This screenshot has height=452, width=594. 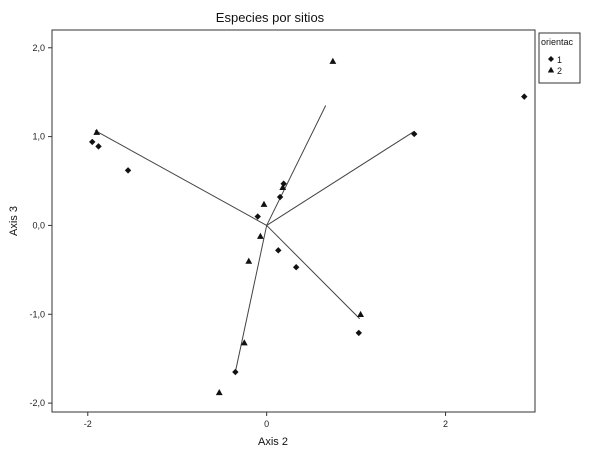 I want to click on y-tick-label-4: -2,0, so click(x=37, y=403).